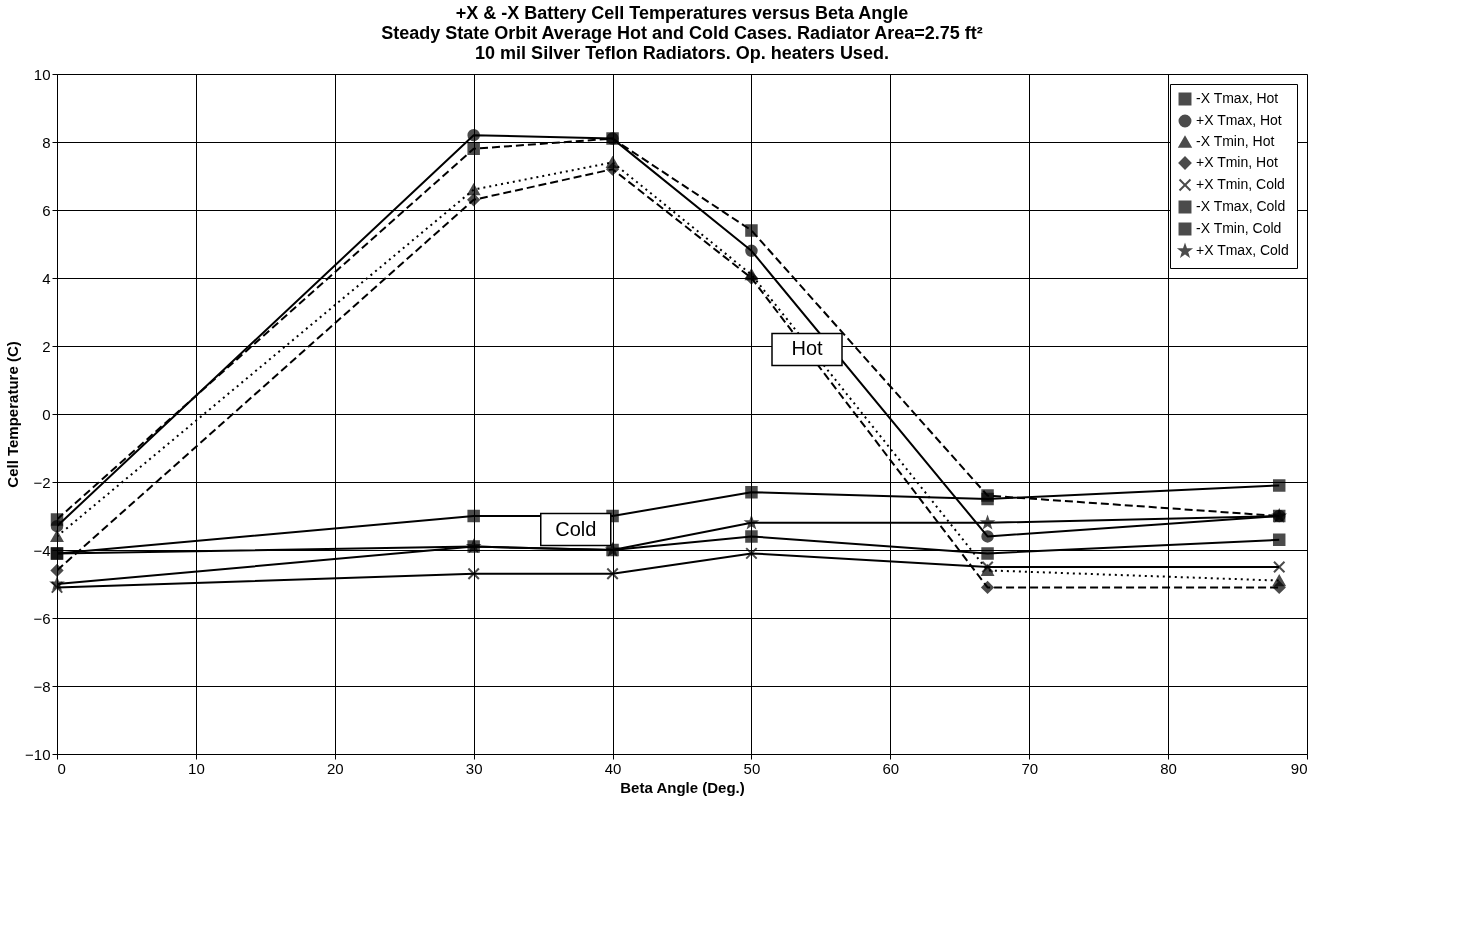 The height and width of the screenshot is (945, 1459). I want to click on text: Steady State Orbit Average Hot and Cold Cases. Radiator Area=2.75 ft², so click(682, 33).